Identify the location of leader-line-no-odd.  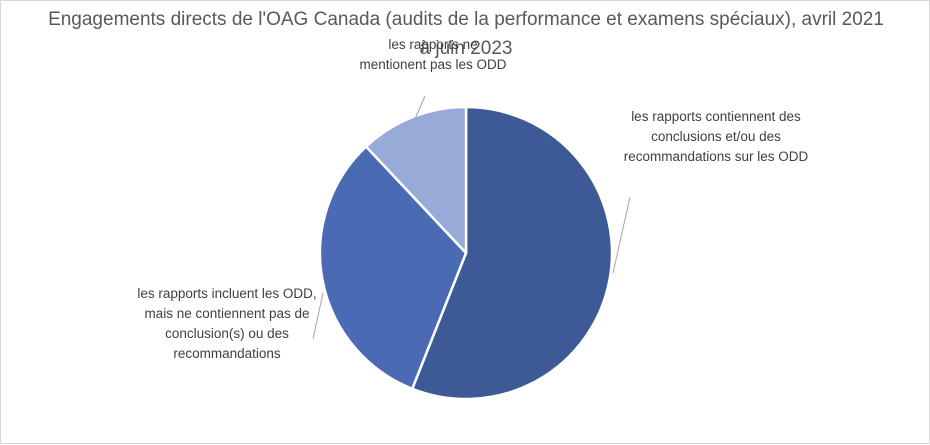
(420, 107).